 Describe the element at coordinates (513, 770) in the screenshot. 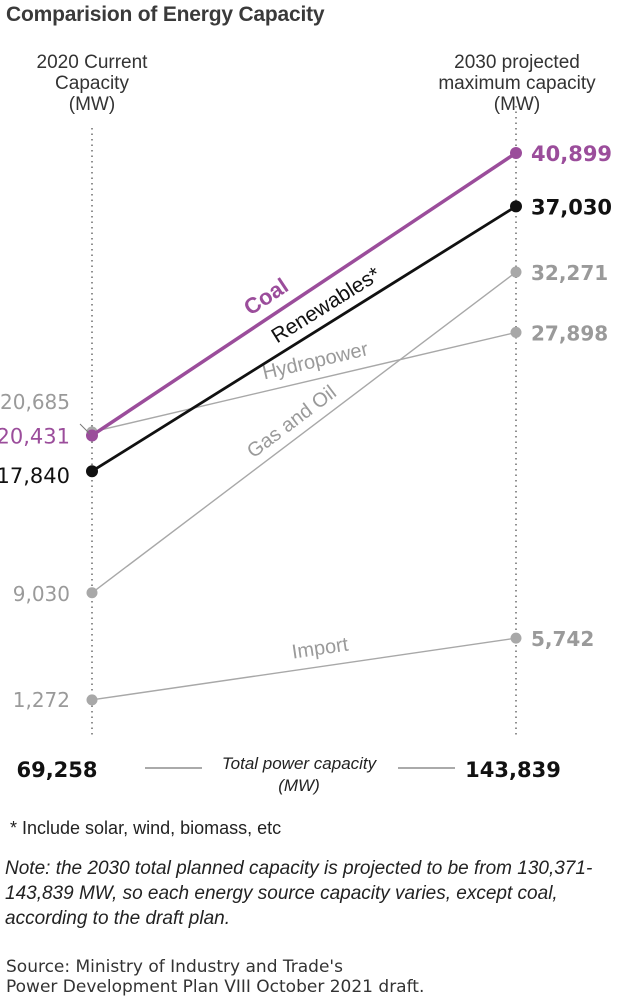

I see `total-right-value: 143,839` at that location.